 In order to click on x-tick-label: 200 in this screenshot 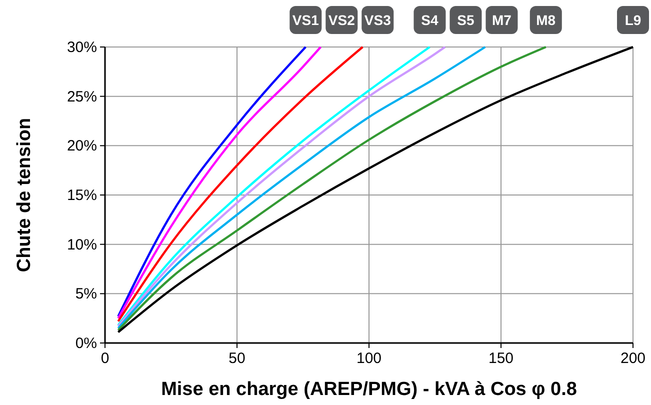, I will do `click(633, 358)`.